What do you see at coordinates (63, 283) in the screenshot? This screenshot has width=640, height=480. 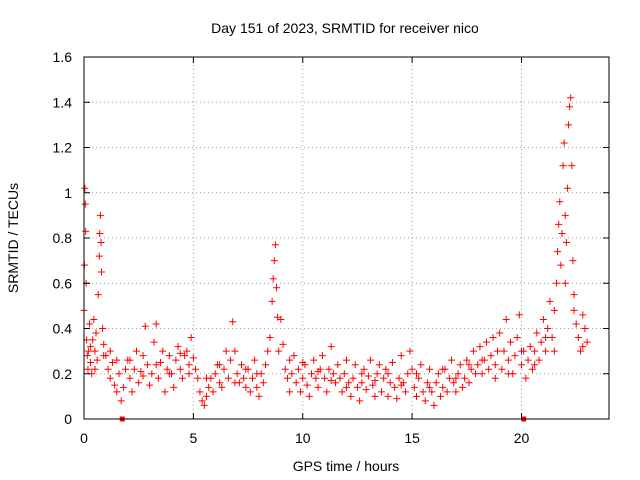 I see `y-tick-label: 0.6` at bounding box center [63, 283].